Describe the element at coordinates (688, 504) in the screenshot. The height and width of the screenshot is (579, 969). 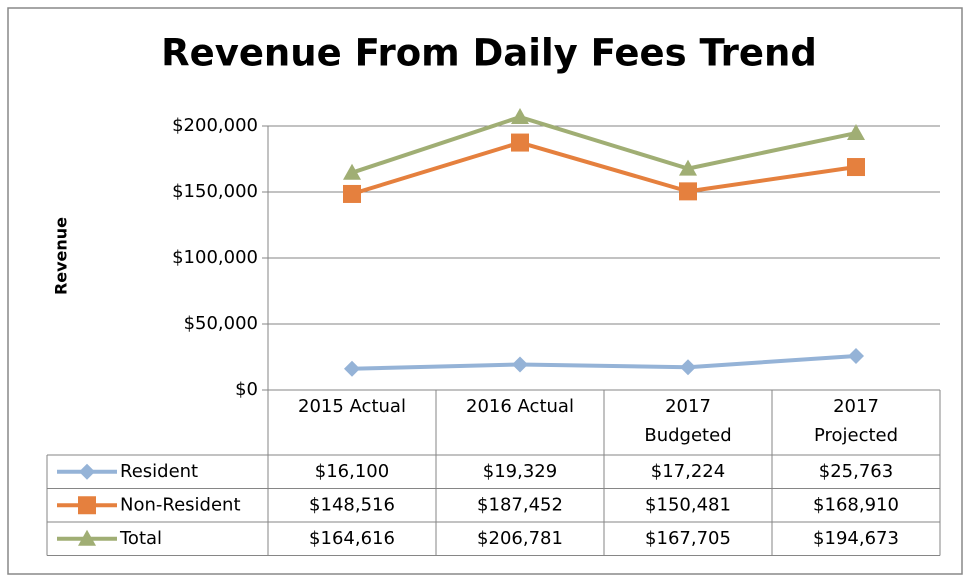
I see `table-value: $150,481` at that location.